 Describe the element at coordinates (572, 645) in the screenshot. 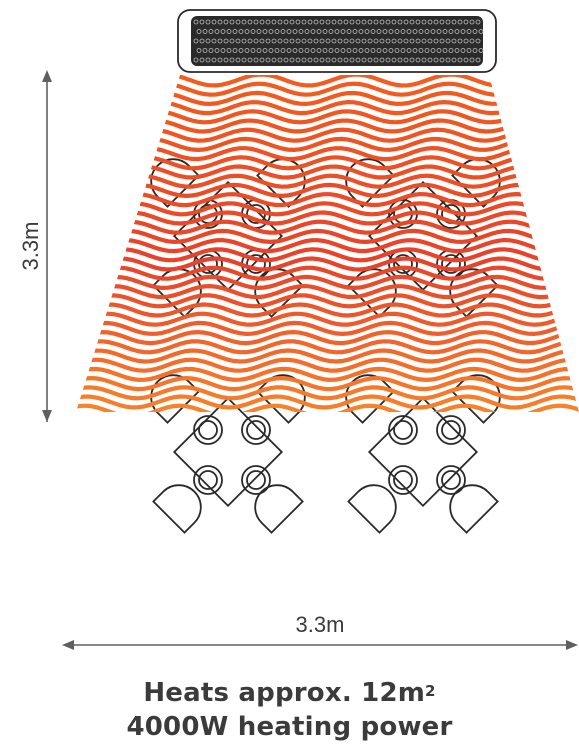

I see `arrow-right-icon` at that location.